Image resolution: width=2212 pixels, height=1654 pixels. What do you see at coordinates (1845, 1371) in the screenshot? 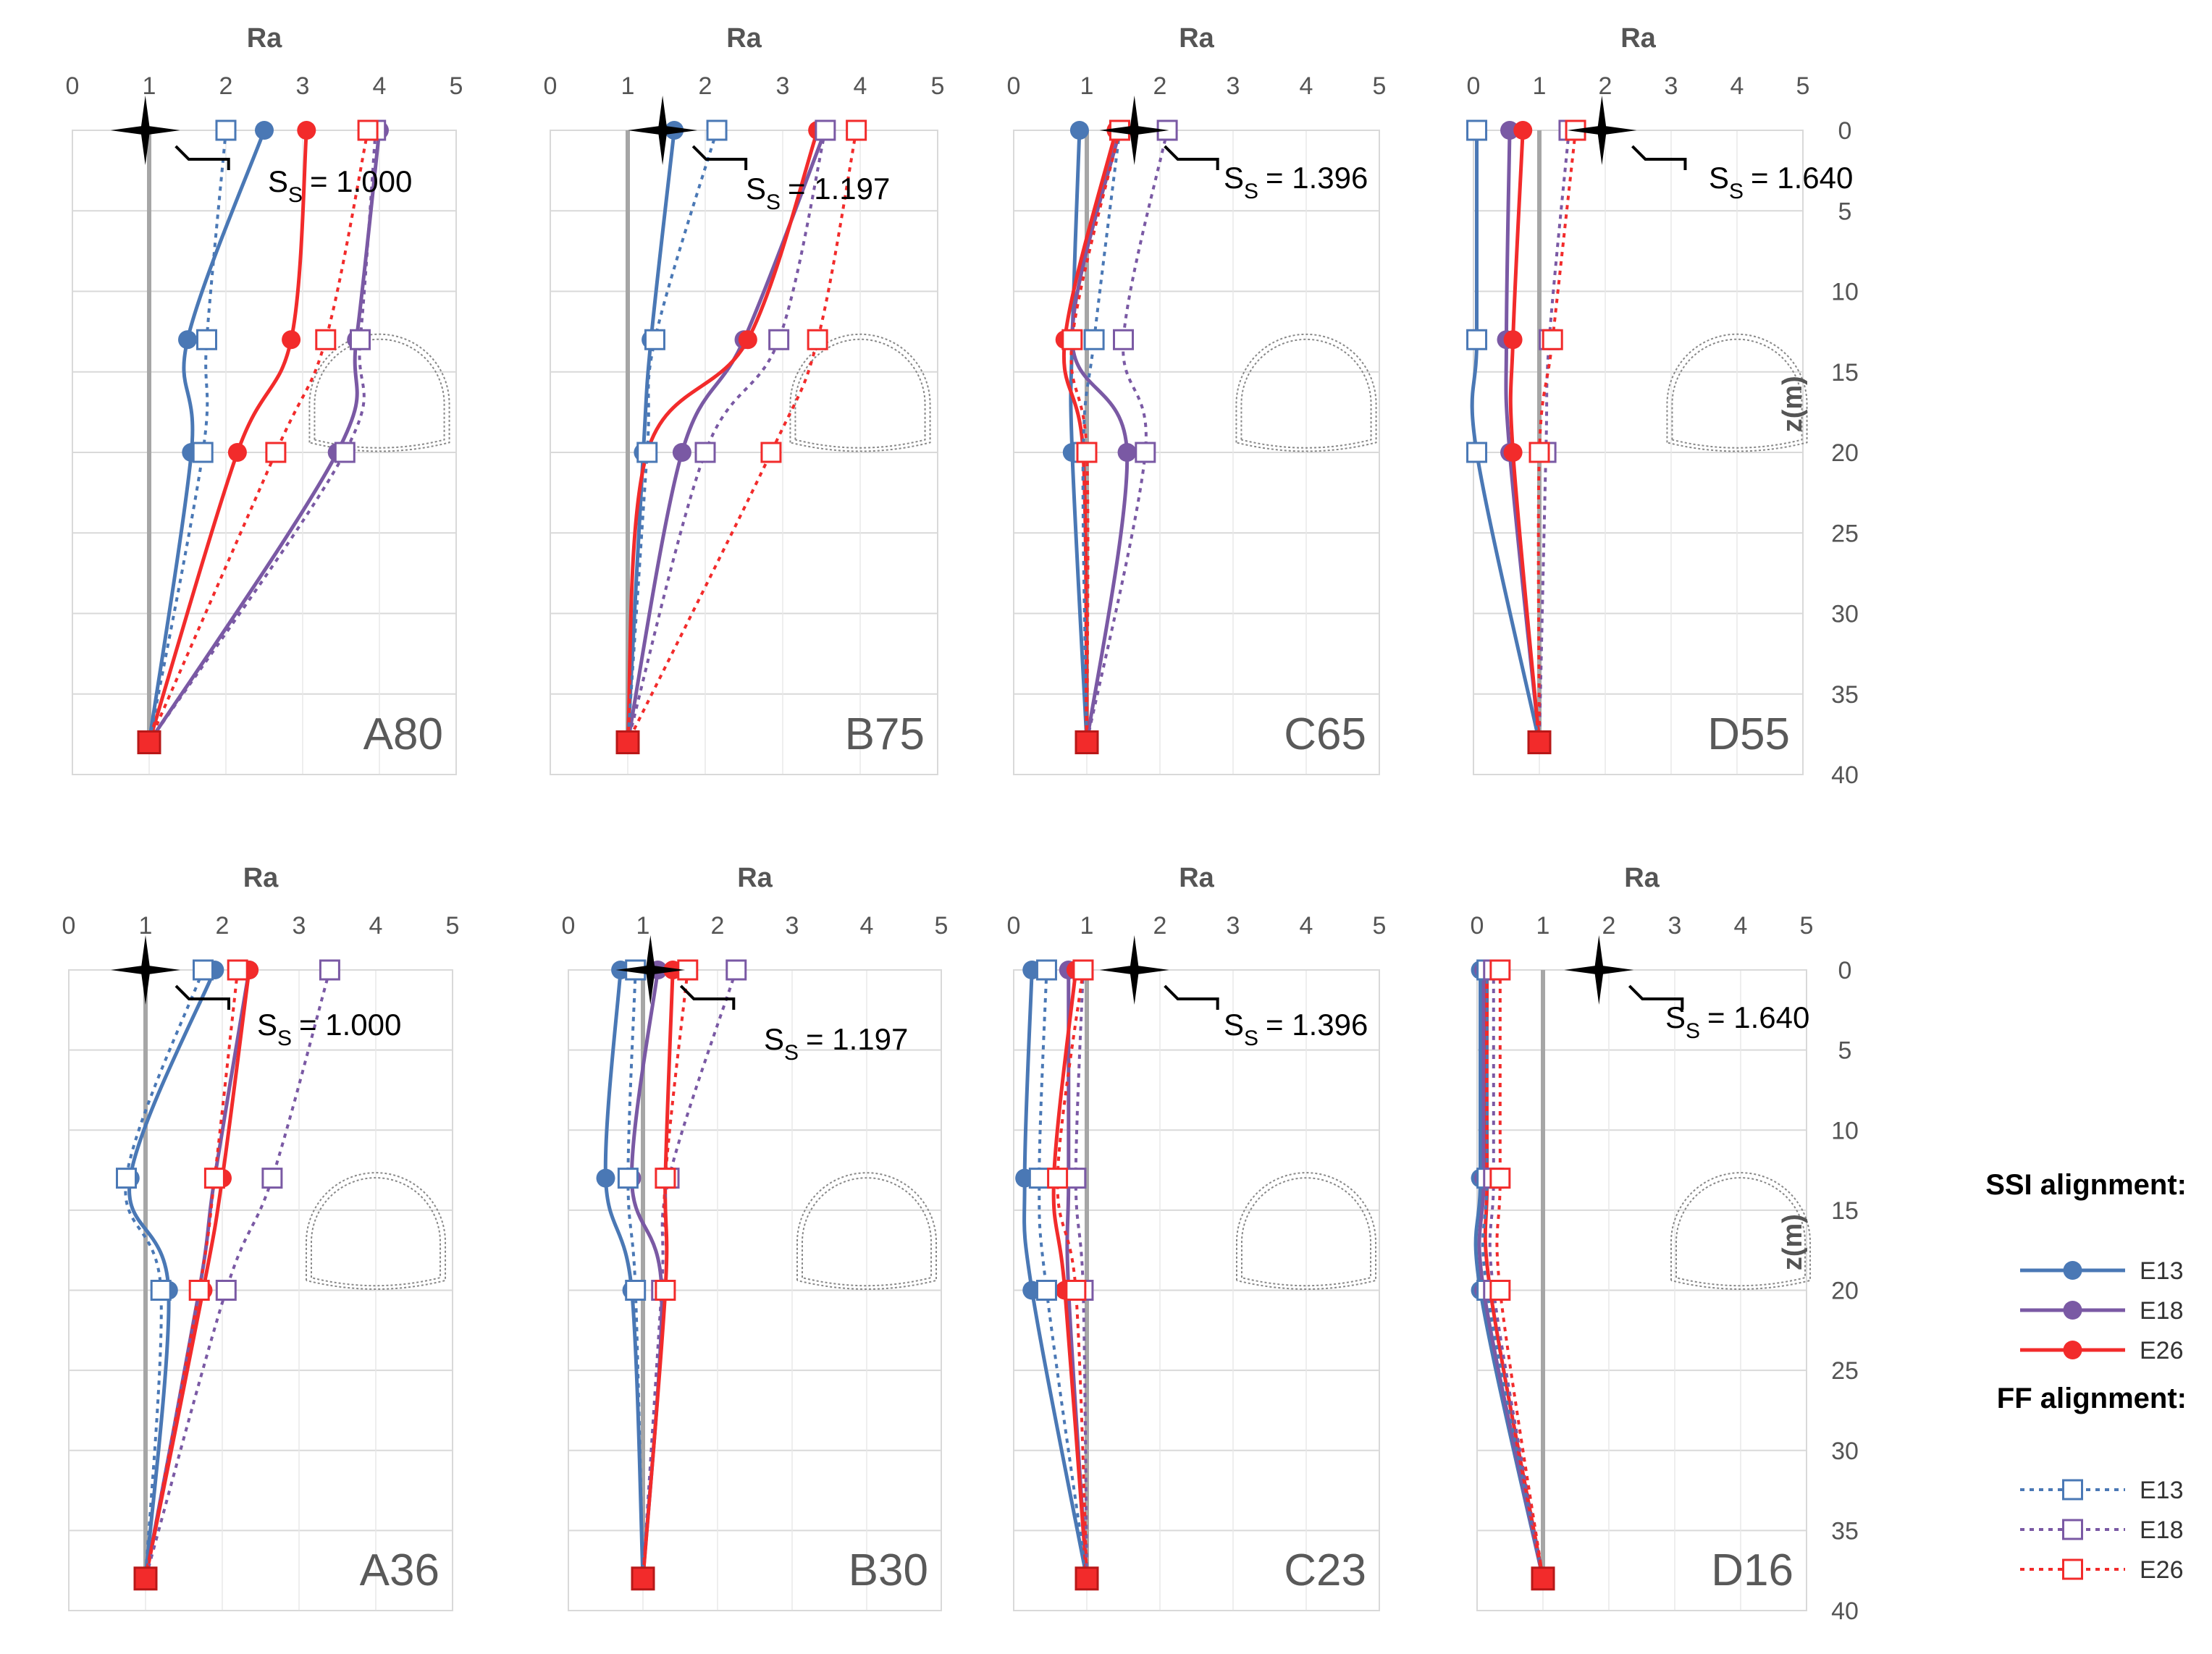
I see `z-tick-label: 25` at bounding box center [1845, 1371].